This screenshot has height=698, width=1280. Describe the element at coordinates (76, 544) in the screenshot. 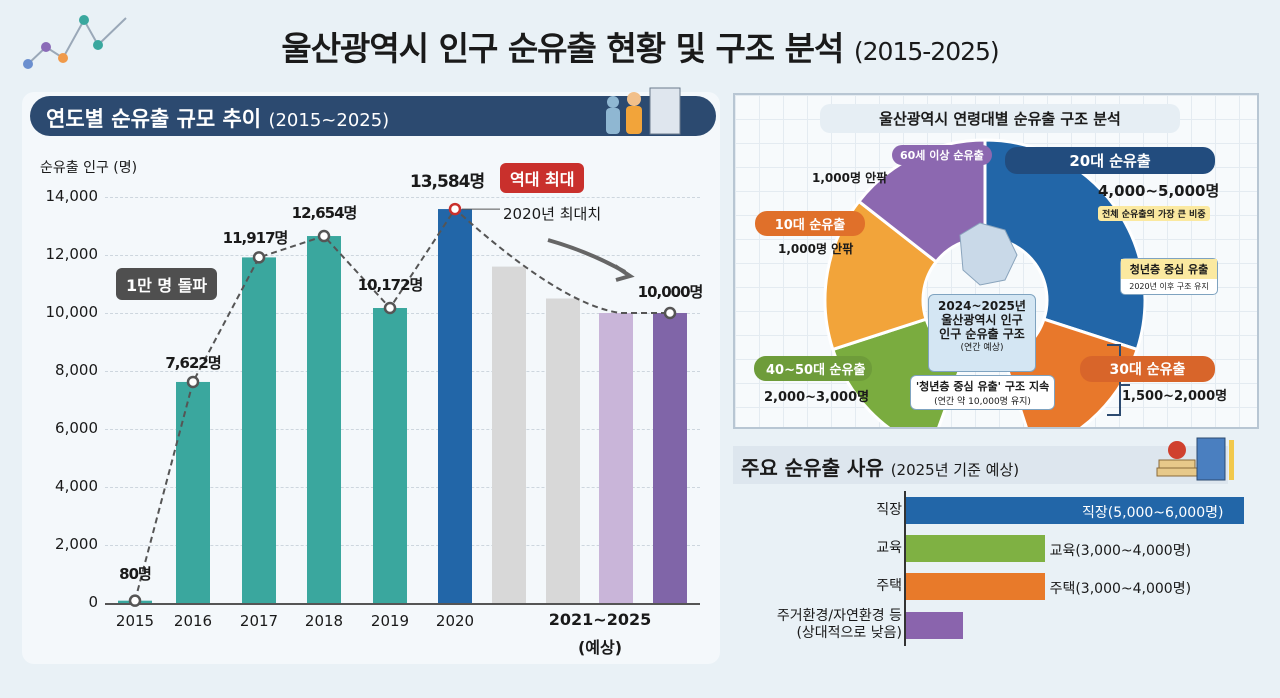

I see `y-tick-label: 2,000` at that location.